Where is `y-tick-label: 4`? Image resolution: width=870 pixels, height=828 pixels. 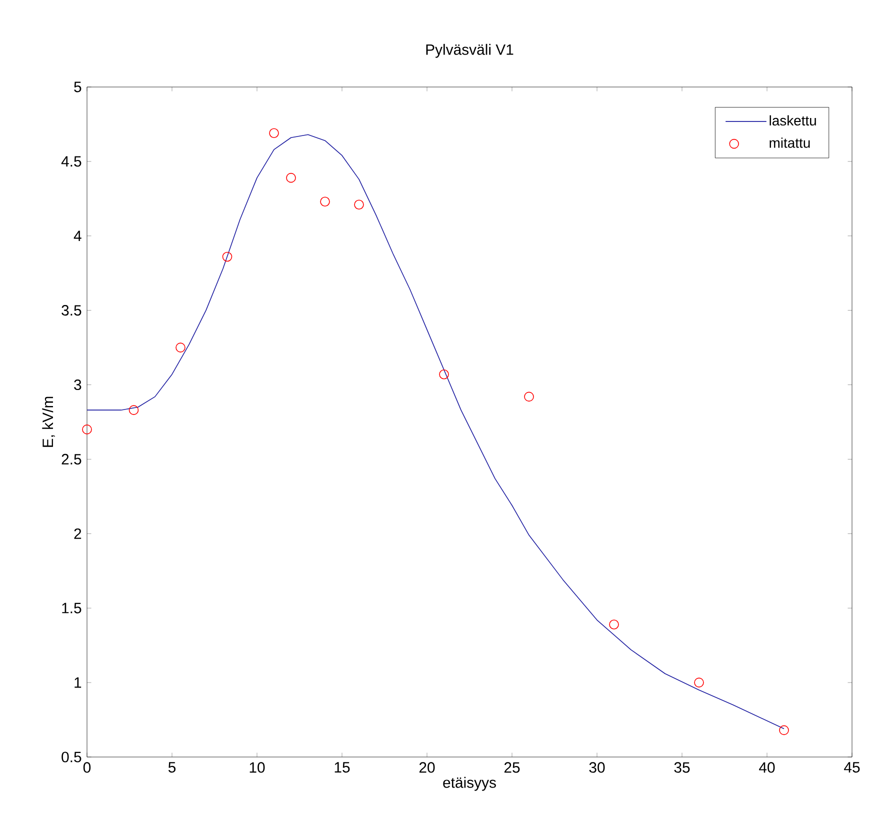 y-tick-label: 4 is located at coordinates (78, 236).